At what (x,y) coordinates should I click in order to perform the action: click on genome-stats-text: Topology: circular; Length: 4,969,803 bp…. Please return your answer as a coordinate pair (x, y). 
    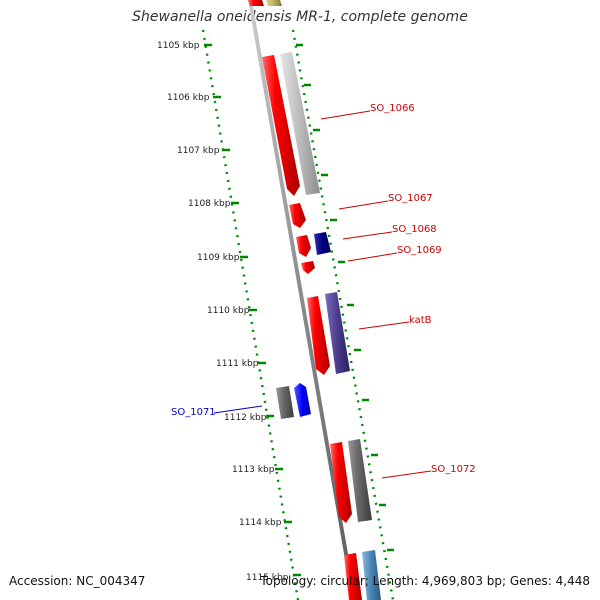
    Looking at the image, I should click on (425, 581).